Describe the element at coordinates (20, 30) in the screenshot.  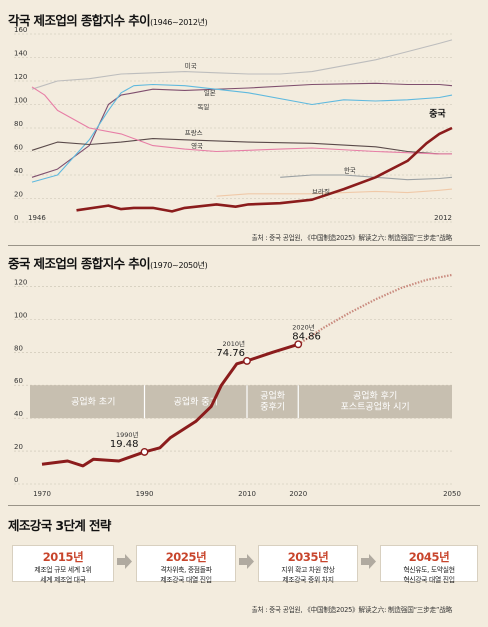
I see `y-tick-label: 160` at that location.